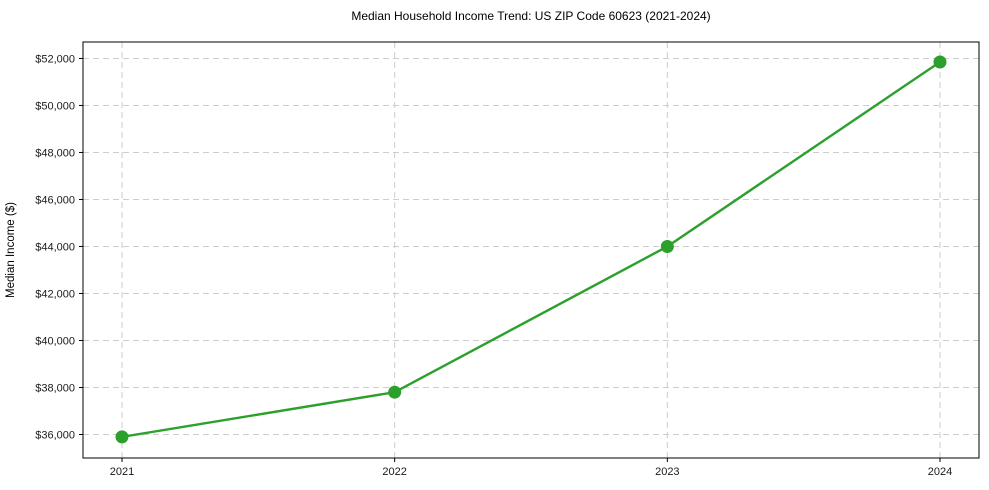 The image size is (989, 490). Describe the element at coordinates (55, 200) in the screenshot. I see `y-tick-label: $46,000` at that location.